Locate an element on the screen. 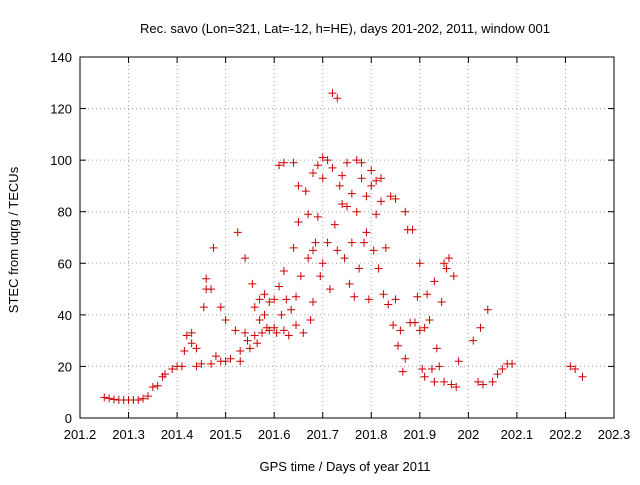 Image resolution: width=640 pixels, height=485 pixels. x-axis-label: GPS time / Days of year 2011 is located at coordinates (345, 466).